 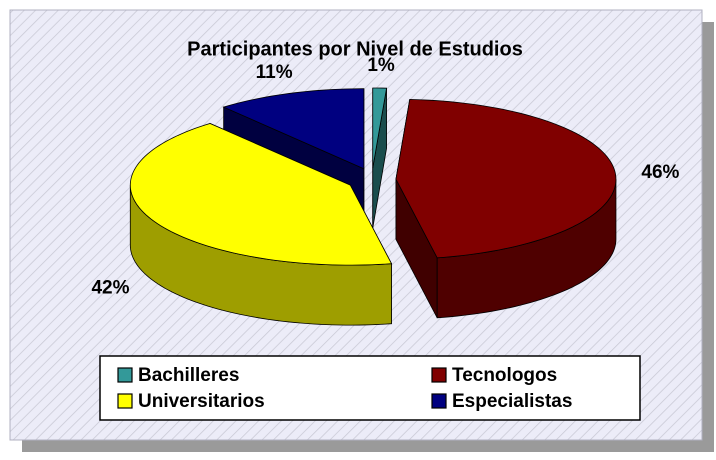 What do you see at coordinates (355, 49) in the screenshot?
I see `chart-title: Participantes por Nivel de Estudios` at bounding box center [355, 49].